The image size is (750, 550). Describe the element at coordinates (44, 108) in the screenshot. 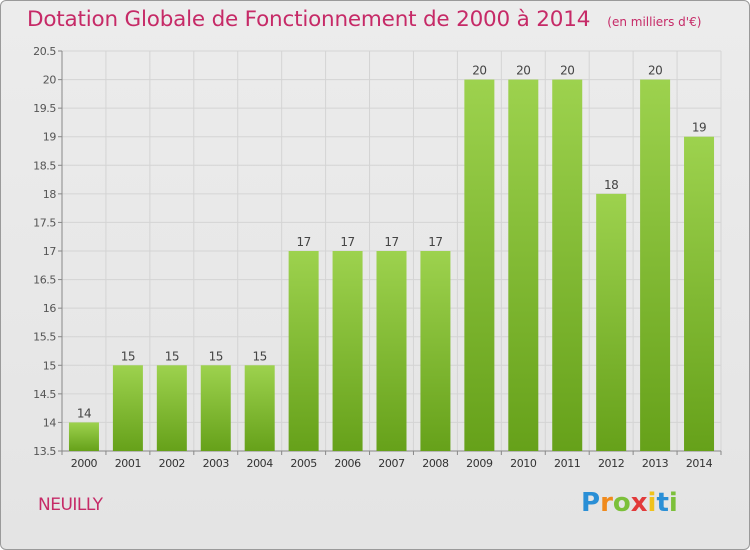

I see `y-tick-label: 19.5` at that location.